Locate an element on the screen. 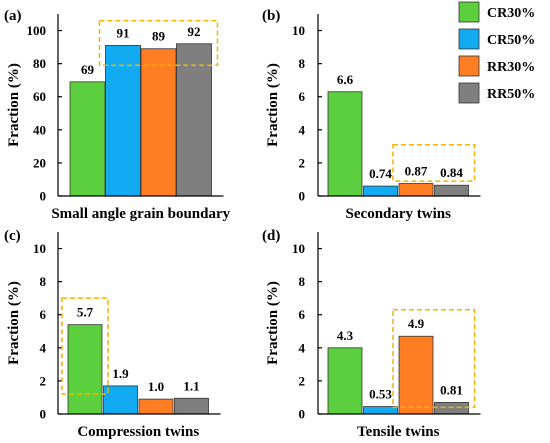 The image size is (550, 443). data-label: 91 is located at coordinates (123, 32).